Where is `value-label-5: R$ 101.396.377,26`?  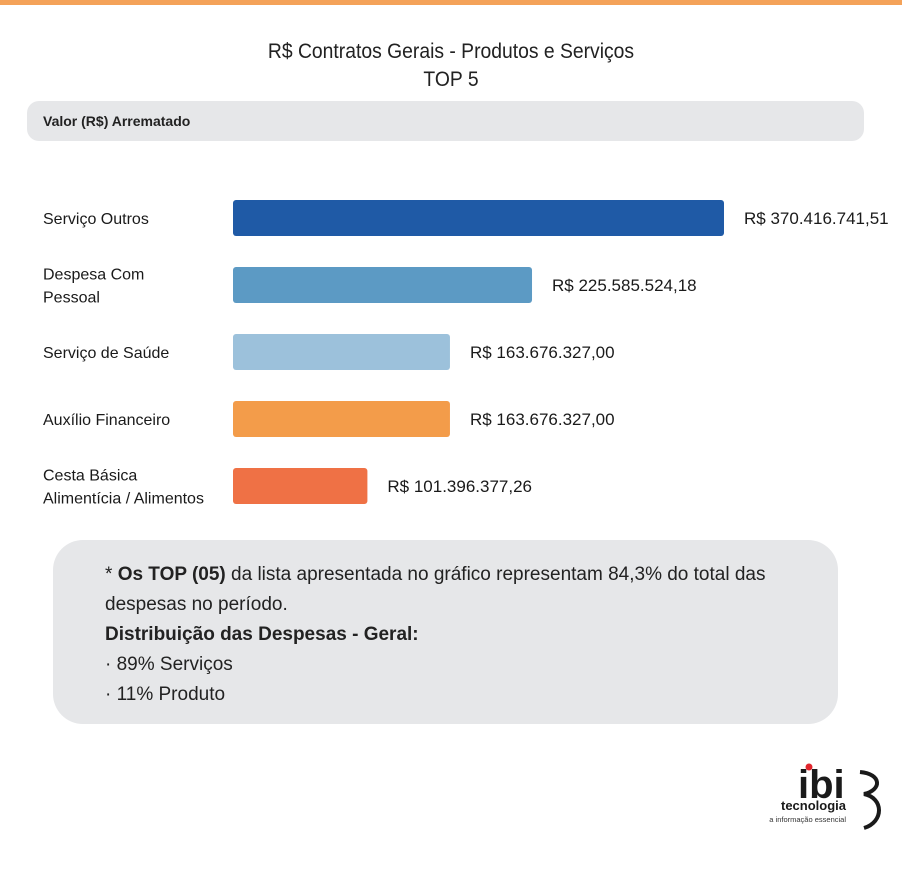
value-label-5: R$ 101.396.377,26 is located at coordinates (459, 486).